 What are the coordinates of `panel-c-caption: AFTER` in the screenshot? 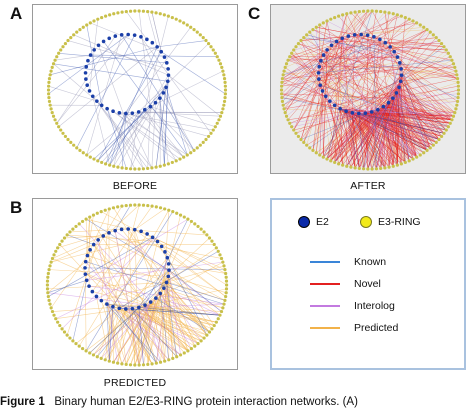 It's located at (368, 186).